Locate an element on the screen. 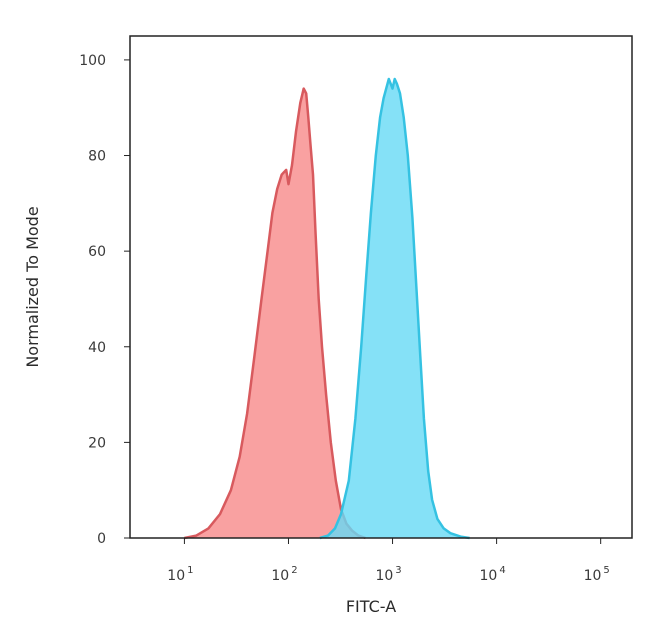 The width and height of the screenshot is (650, 635). y-tick-label: 80 is located at coordinates (97, 157).